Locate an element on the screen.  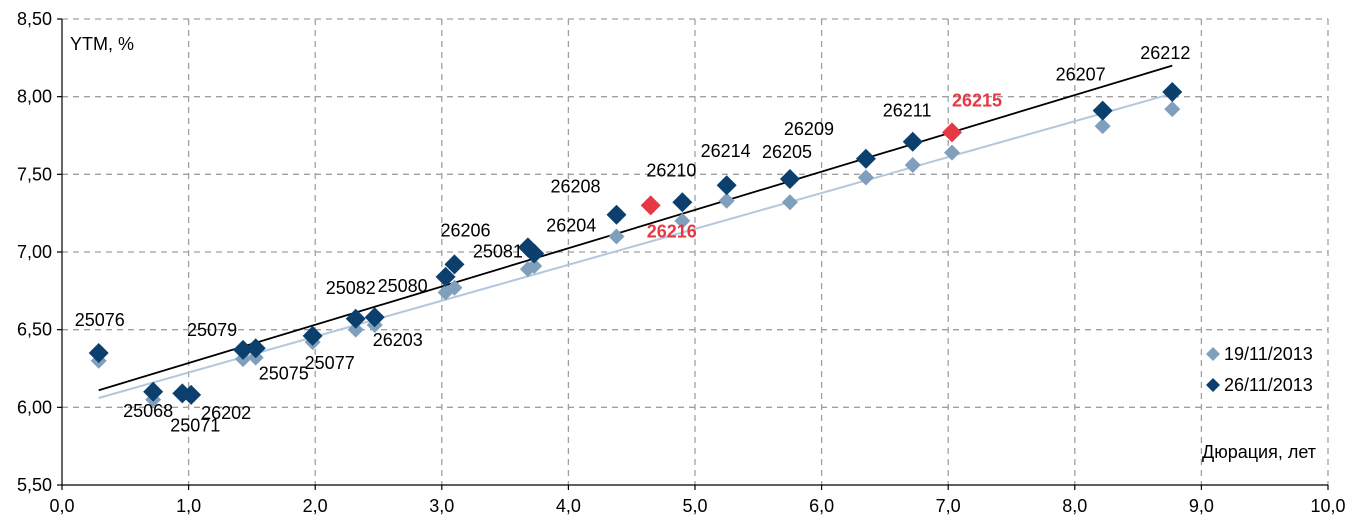
point-label: 26207 is located at coordinates (1081, 75).